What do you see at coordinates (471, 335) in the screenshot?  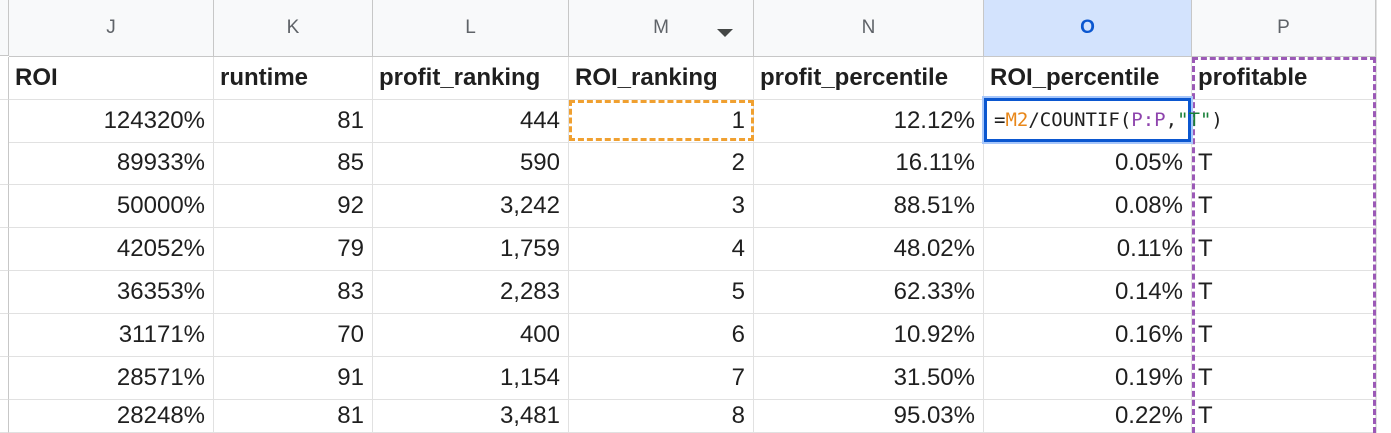 I see `cell-l7: 400` at bounding box center [471, 335].